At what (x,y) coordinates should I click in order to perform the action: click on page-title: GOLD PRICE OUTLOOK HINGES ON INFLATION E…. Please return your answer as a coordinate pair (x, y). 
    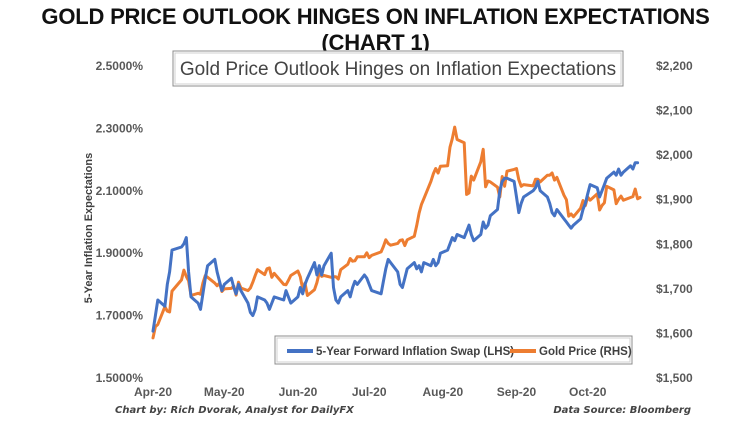
    Looking at the image, I should click on (375, 29).